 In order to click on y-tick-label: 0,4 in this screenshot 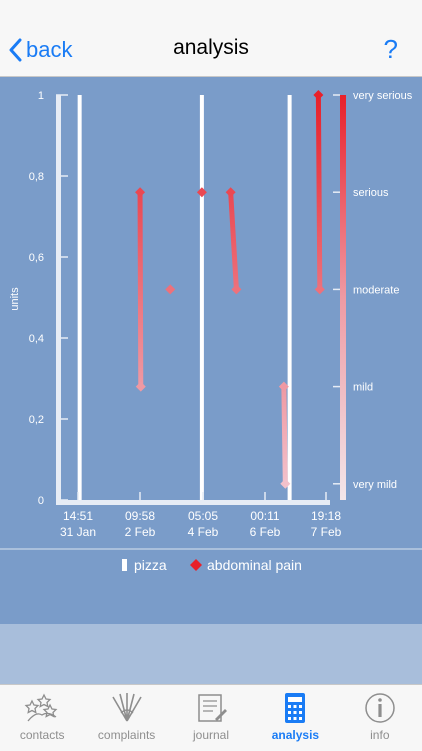, I will do `click(36, 339)`.